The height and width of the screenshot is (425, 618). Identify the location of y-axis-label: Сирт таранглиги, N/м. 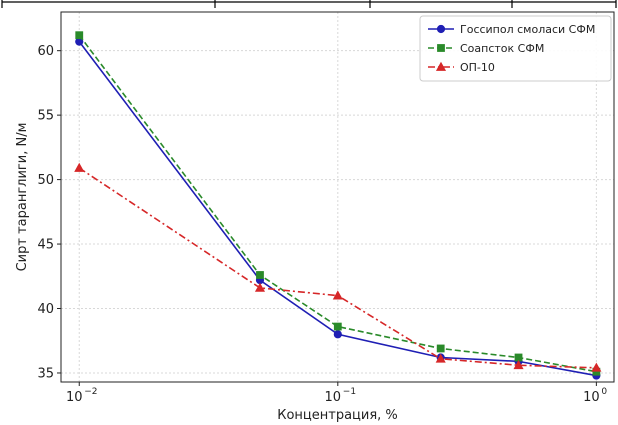
(22, 197).